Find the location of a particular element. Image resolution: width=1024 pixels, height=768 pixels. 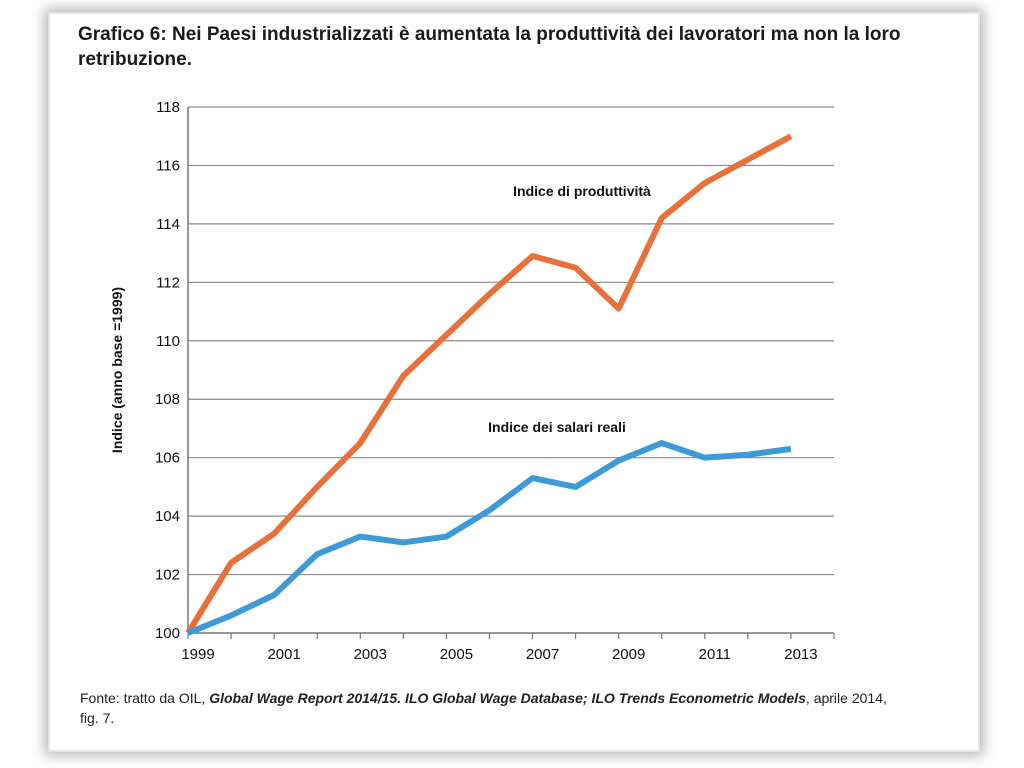

source-models: ILO Trends Econometric Models is located at coordinates (698, 698).